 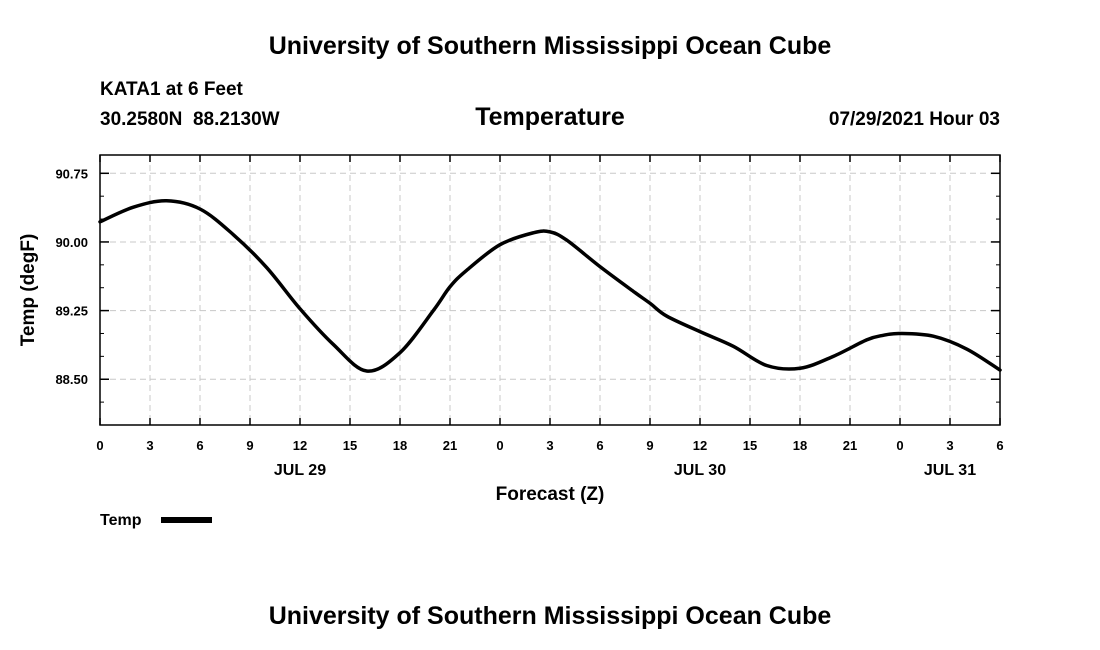 I want to click on y-tick-label: 90.75, so click(x=71, y=173).